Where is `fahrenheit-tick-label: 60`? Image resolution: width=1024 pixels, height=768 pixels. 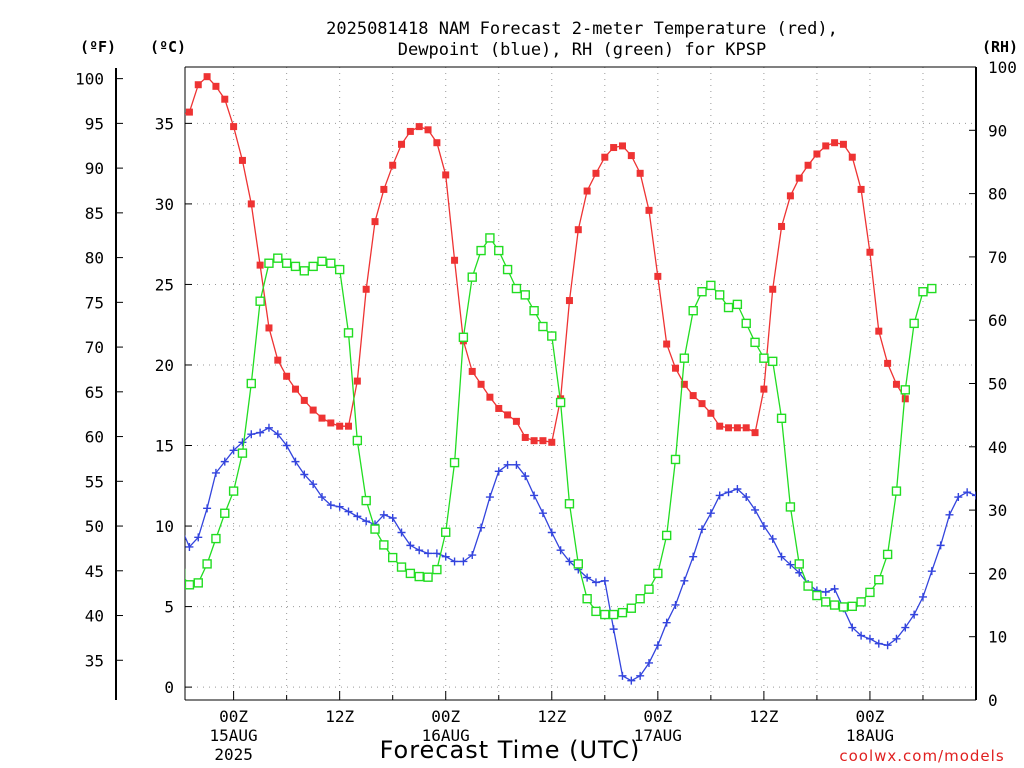
fahrenheit-tick-label: 60 is located at coordinates (94, 437).